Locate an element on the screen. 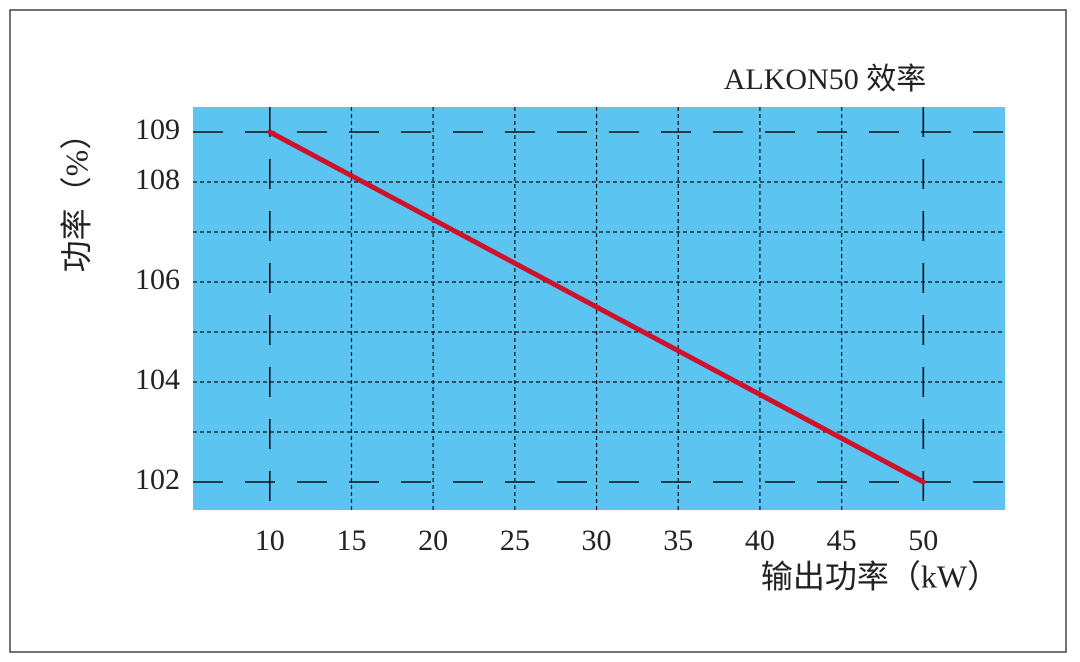  y-axis-label: 功率（%） is located at coordinates (76, 195).